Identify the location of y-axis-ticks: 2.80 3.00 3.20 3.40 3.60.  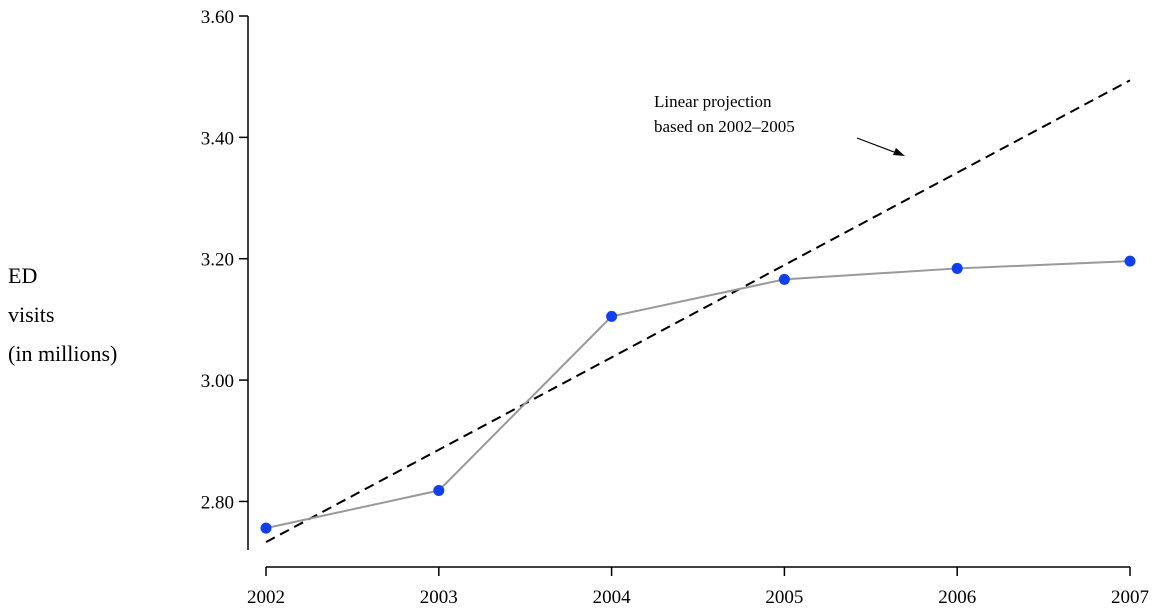
(224, 260).